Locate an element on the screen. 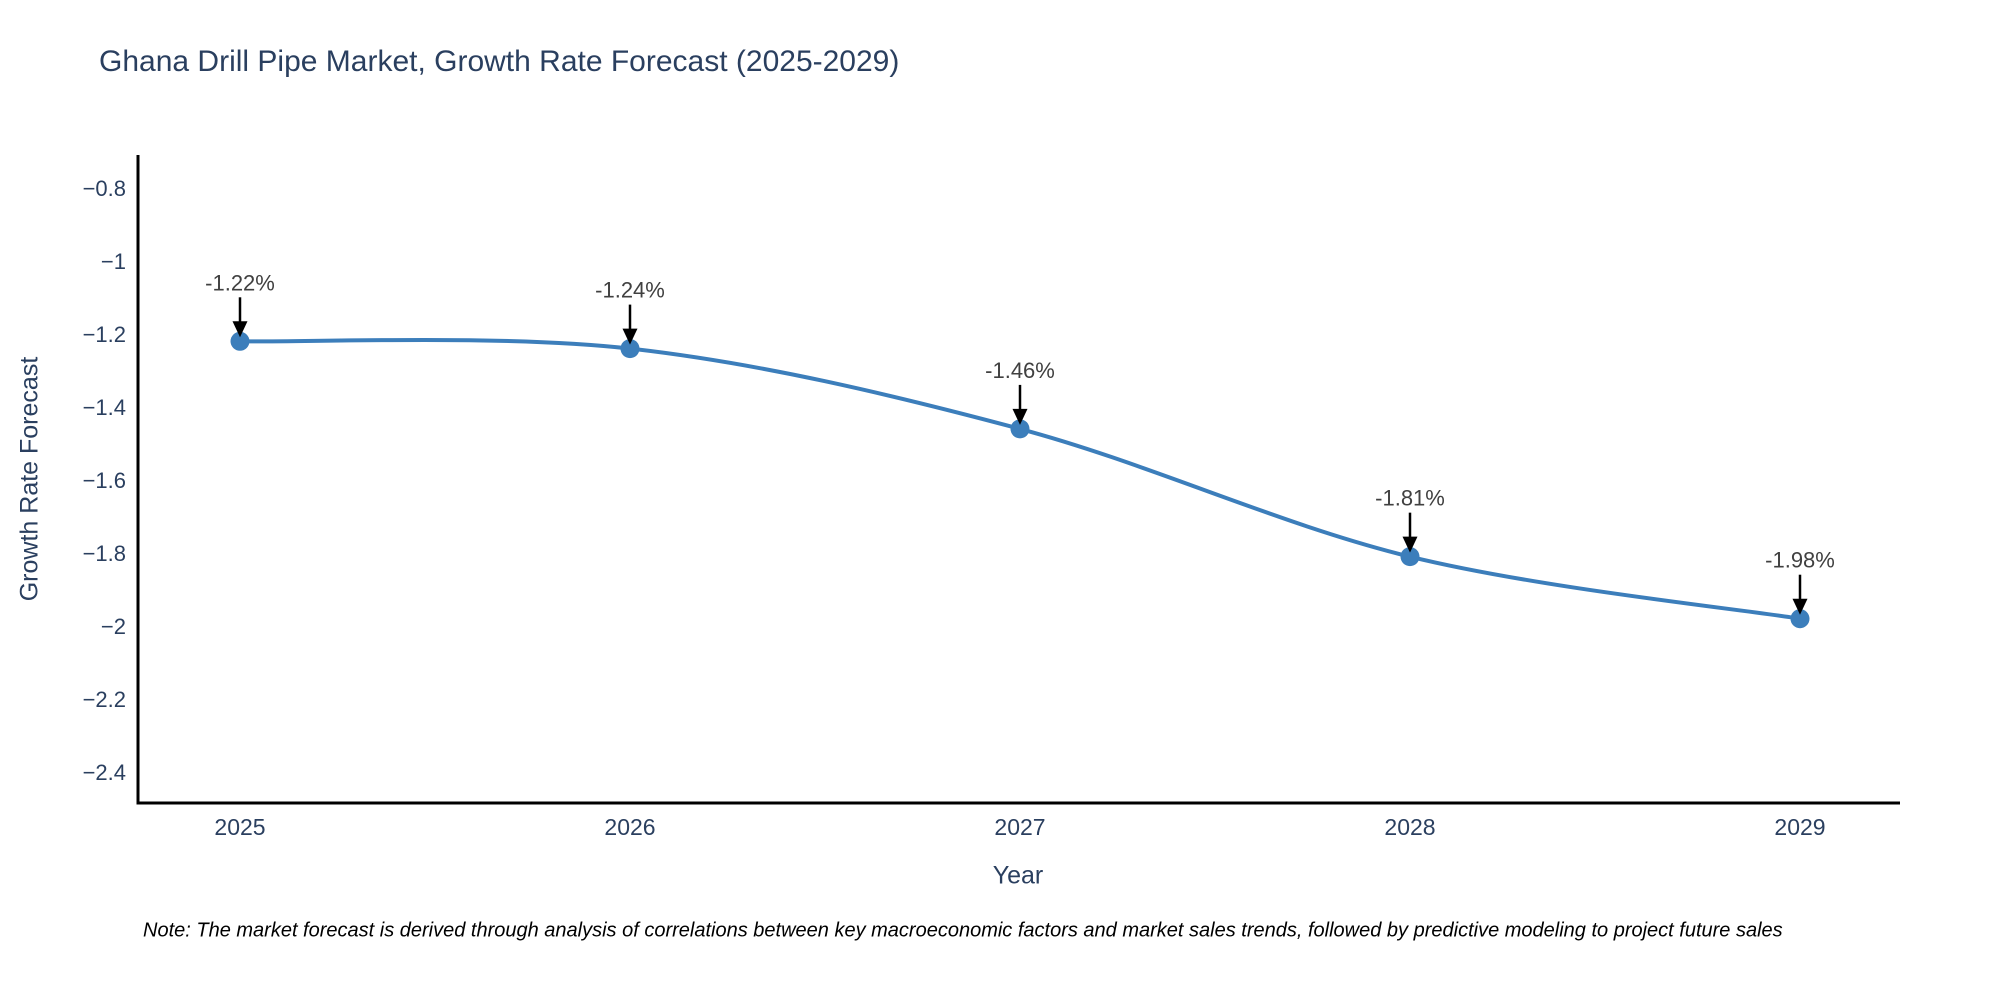  data-point-2027 is located at coordinates (1020, 429).